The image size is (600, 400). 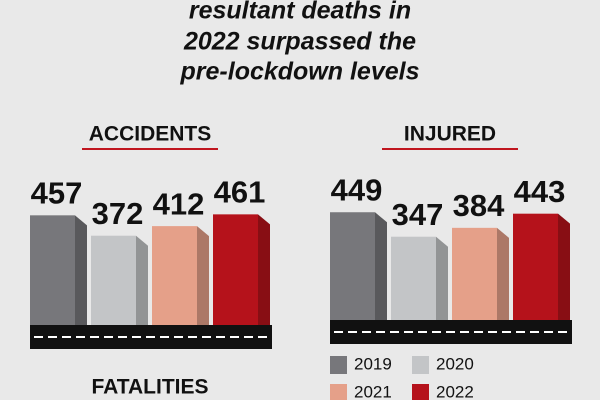 I want to click on value-label: 384, so click(x=479, y=205).